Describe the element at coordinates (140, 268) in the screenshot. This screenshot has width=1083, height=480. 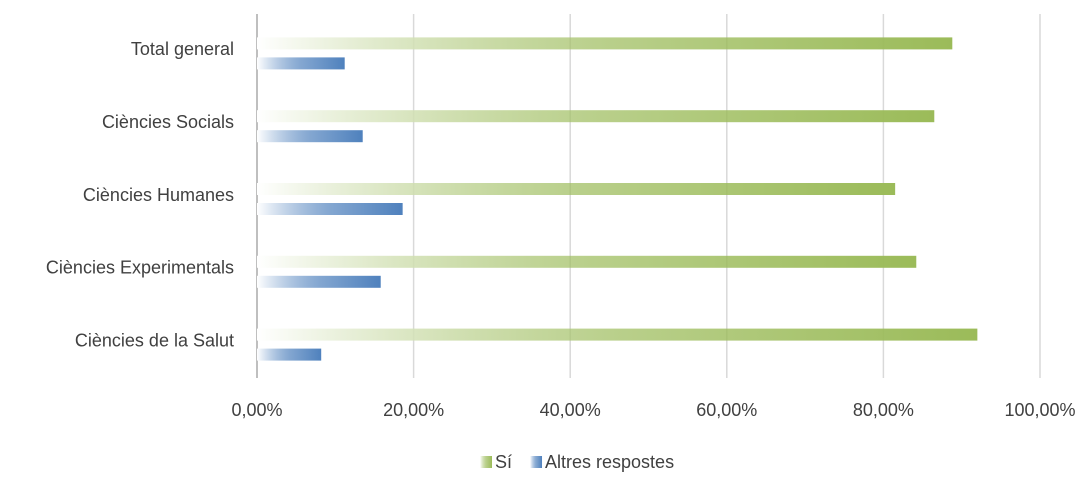
I see `y-tick-label: Ciències Experimentals` at that location.